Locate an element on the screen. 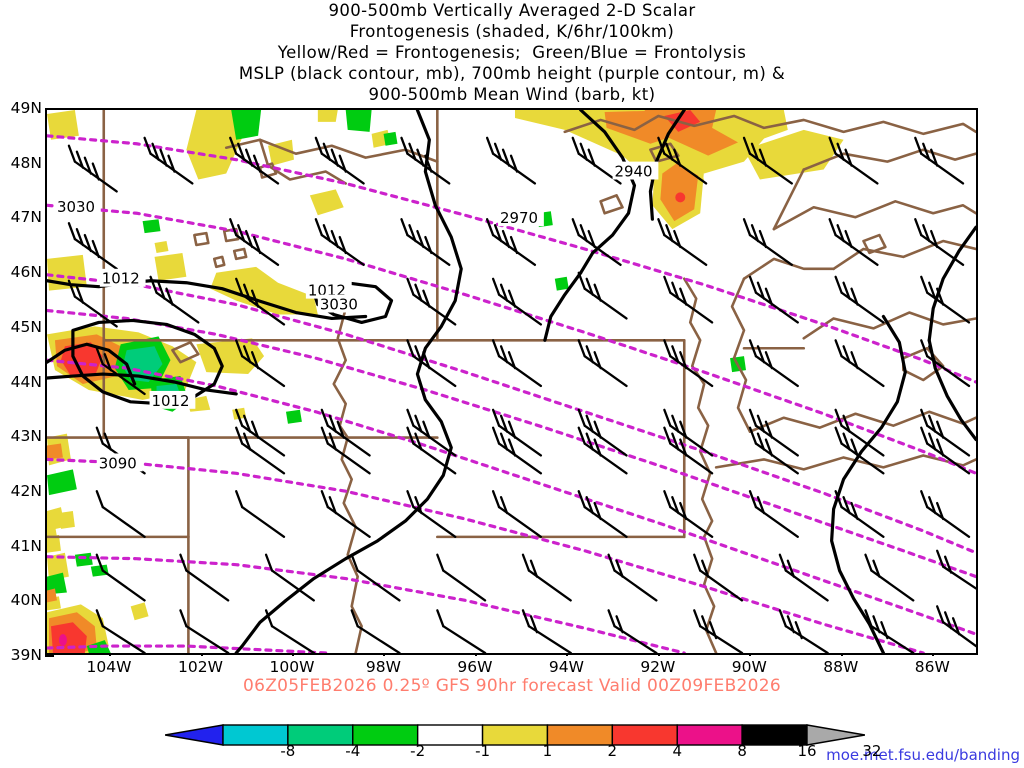  x-tick-90W: 90W is located at coordinates (749, 667).